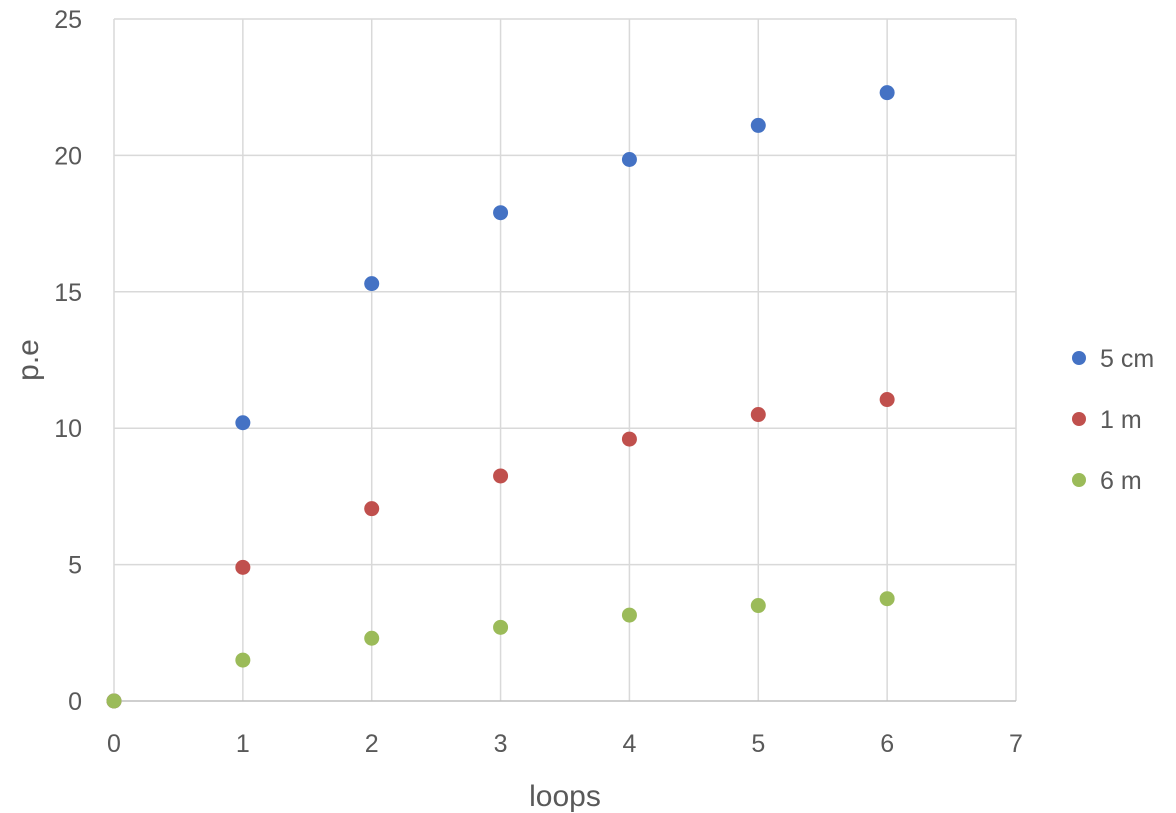 Image resolution: width=1176 pixels, height=813 pixels. What do you see at coordinates (887, 744) in the screenshot?
I see `x-tick-label: 6` at bounding box center [887, 744].